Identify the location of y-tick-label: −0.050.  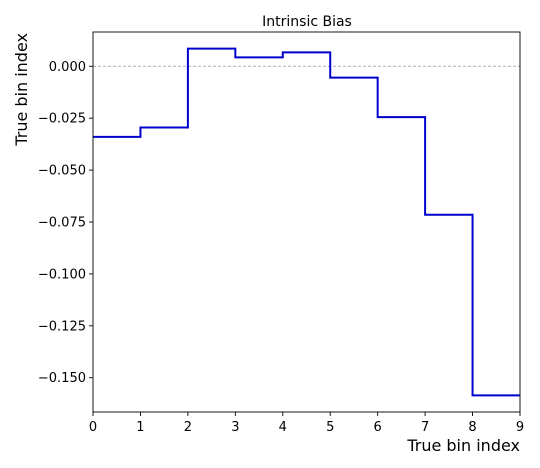
(62, 171).